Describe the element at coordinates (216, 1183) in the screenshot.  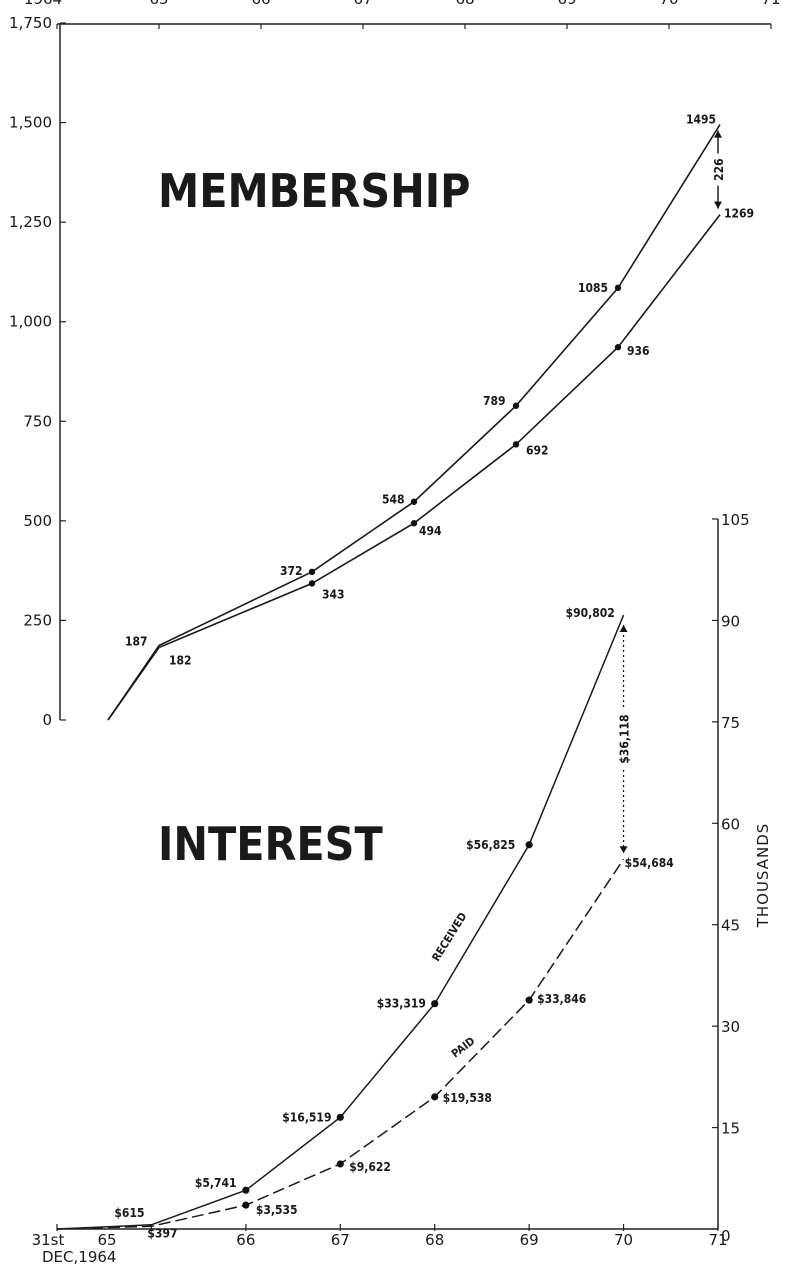
I see `interest-data-label: $5,741` at that location.